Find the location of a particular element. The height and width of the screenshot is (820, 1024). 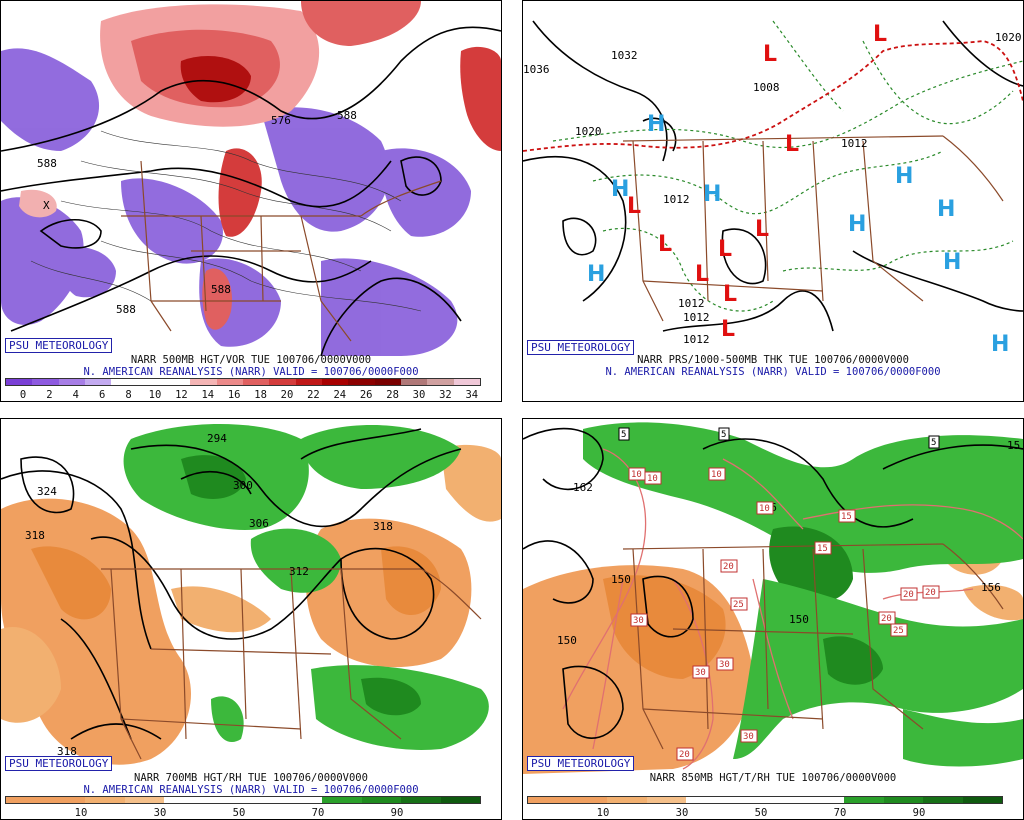

colorbar-tick-label: 18 is located at coordinates (260, 395).